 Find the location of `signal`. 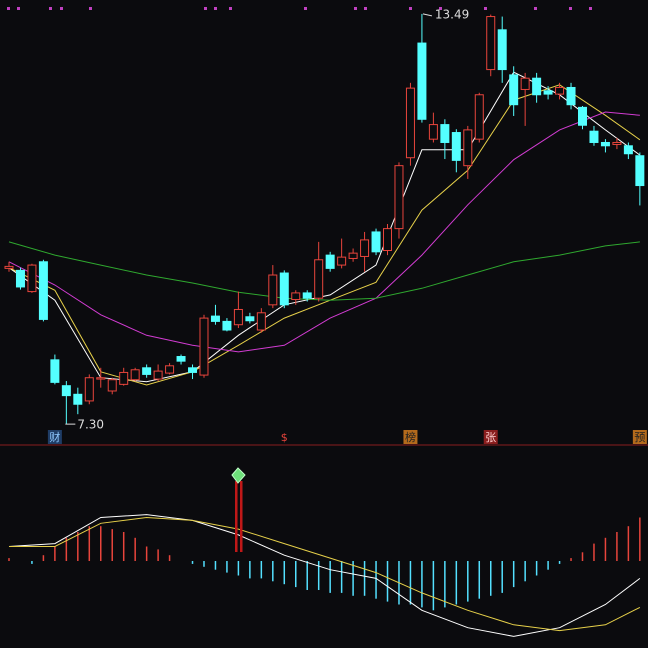

signal is located at coordinates (238, 509).